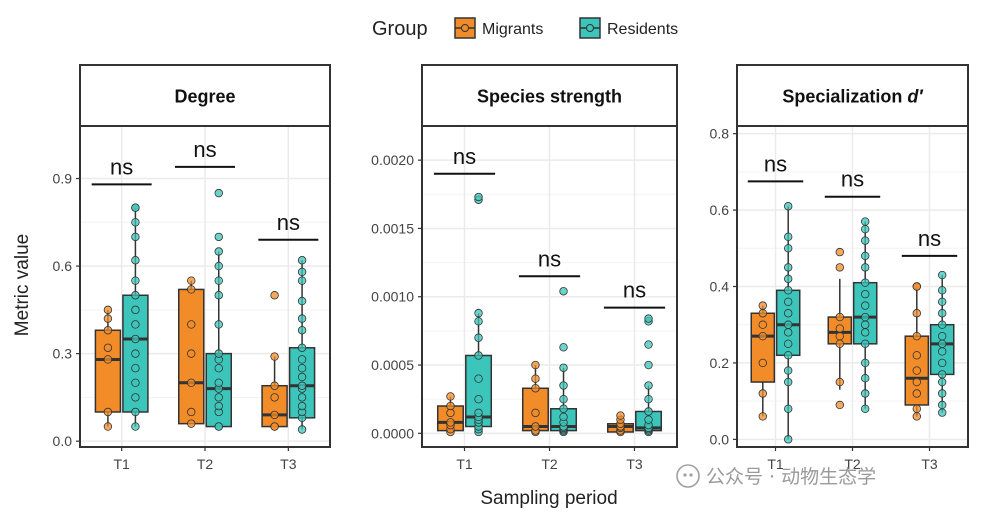 The width and height of the screenshot is (1000, 517). What do you see at coordinates (22, 285) in the screenshot?
I see `y-axis-label: Metric value` at bounding box center [22, 285].